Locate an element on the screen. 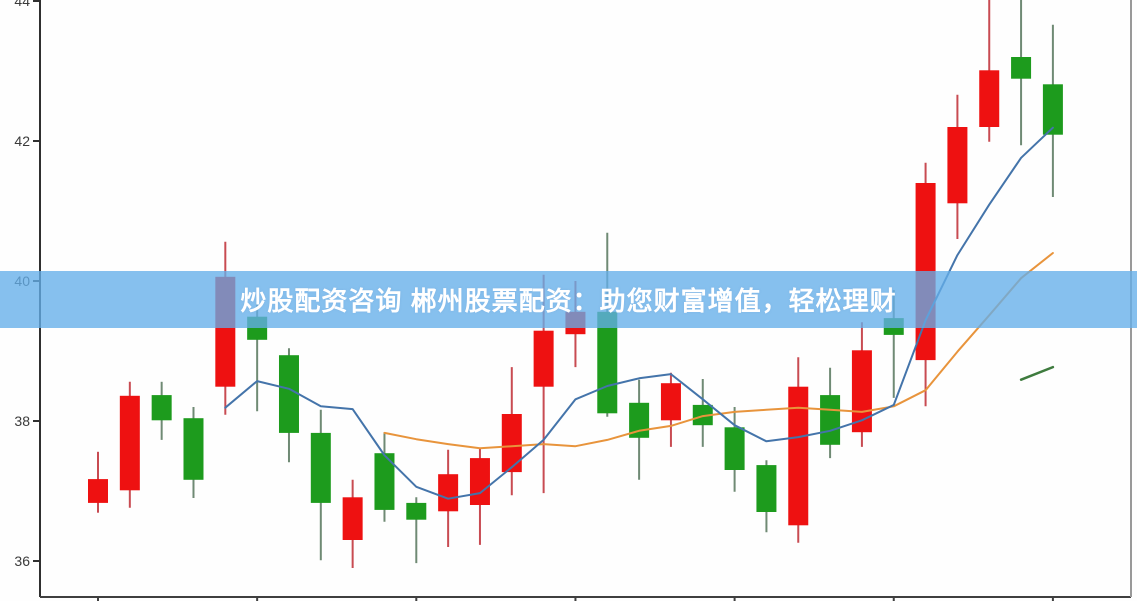 The width and height of the screenshot is (1137, 601). y-tick-label: 38 is located at coordinates (22, 421).